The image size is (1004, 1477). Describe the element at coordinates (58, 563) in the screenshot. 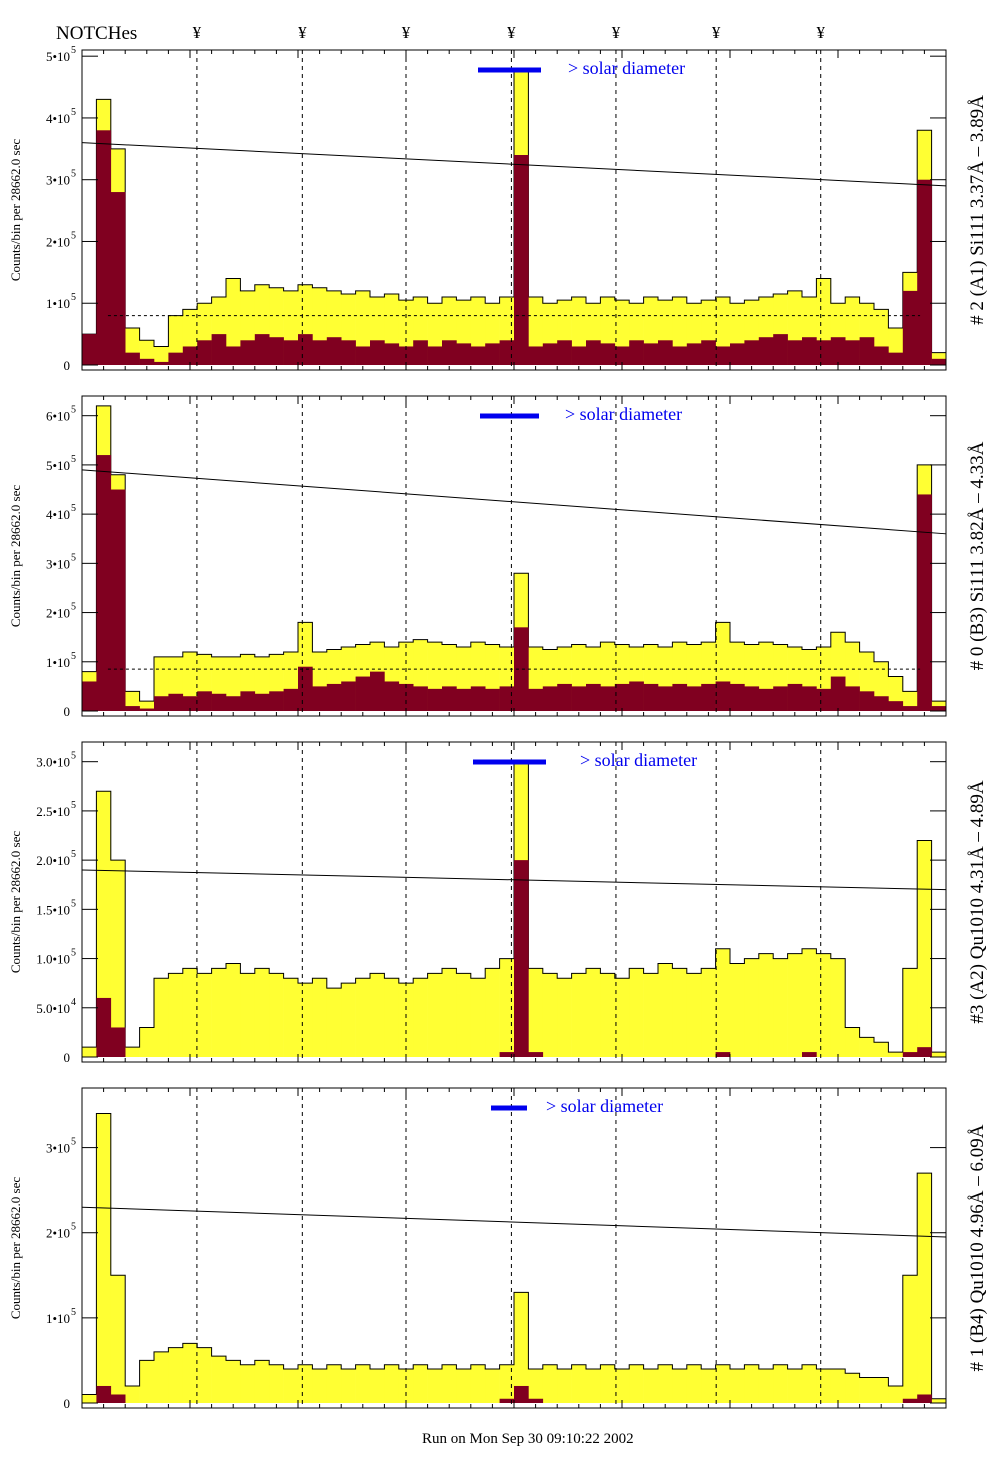

I see `y-tick-label: 3•10` at that location.